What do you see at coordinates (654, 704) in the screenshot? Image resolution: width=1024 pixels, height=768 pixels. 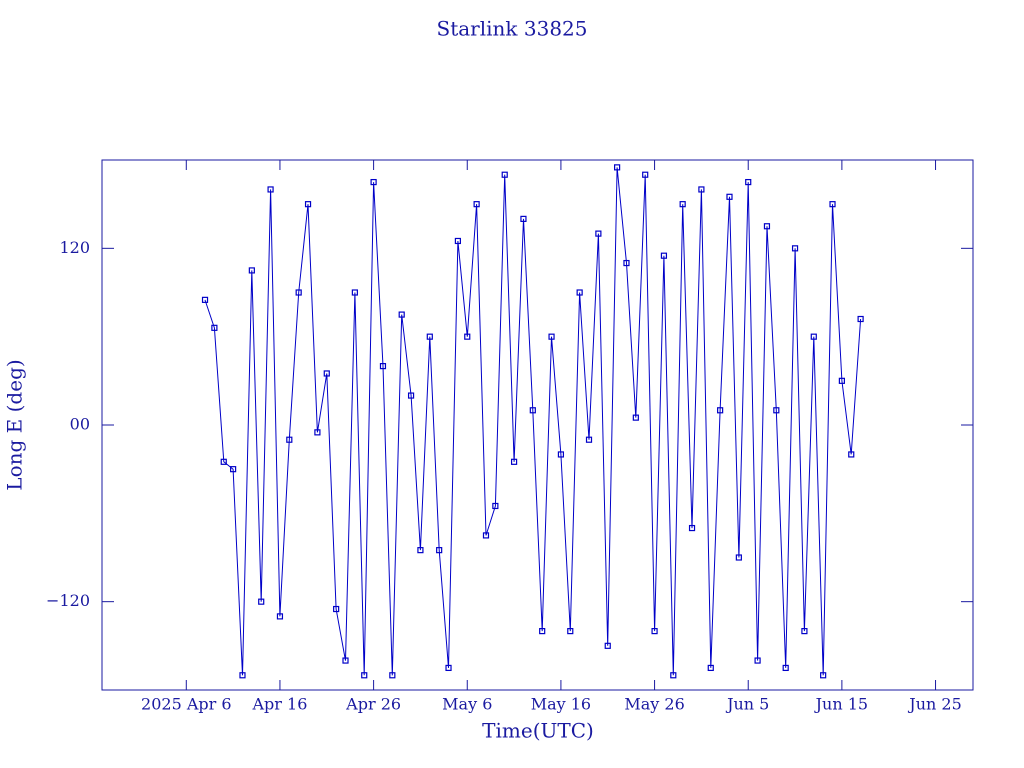 I see `x-tick-label: May 26` at bounding box center [654, 704].